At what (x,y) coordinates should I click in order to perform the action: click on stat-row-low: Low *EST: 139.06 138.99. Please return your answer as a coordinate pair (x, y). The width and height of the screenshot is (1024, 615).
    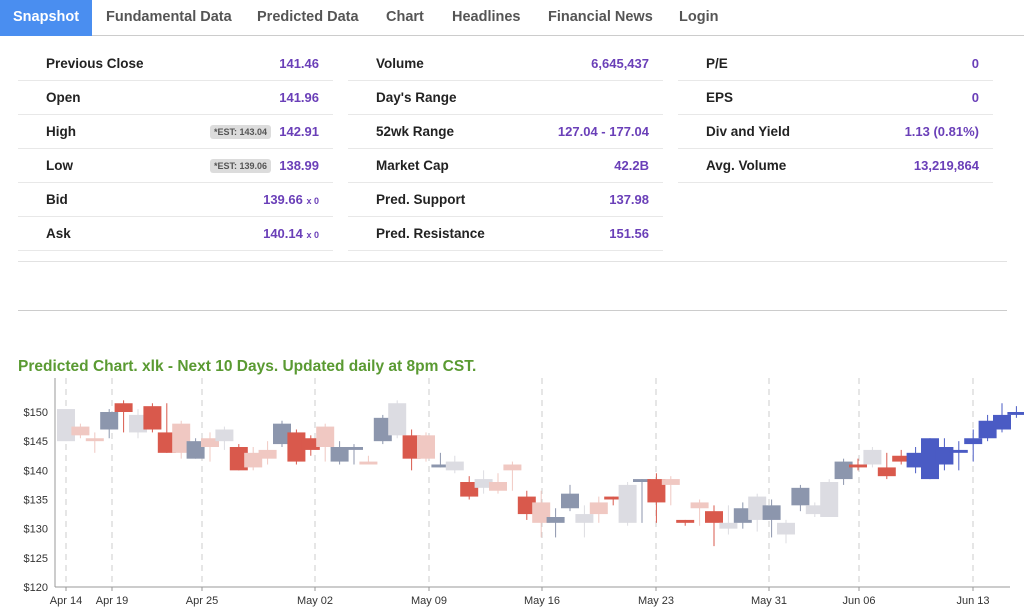
    Looking at the image, I should click on (175, 166).